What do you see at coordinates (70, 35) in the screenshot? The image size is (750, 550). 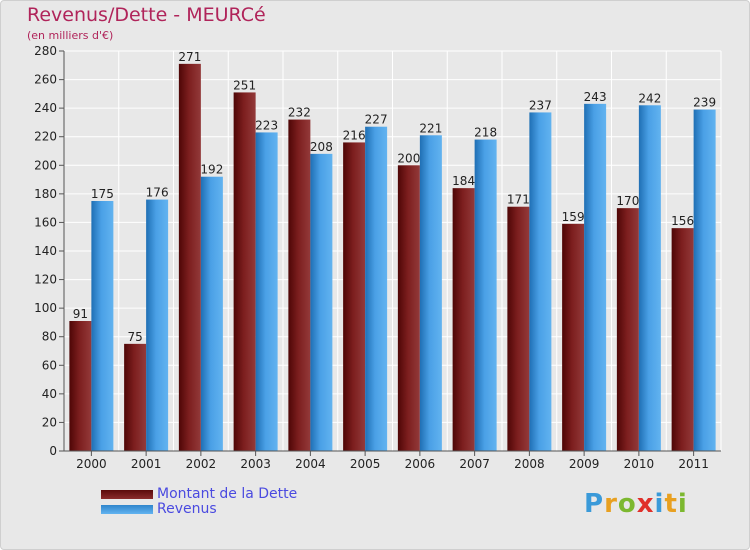 I see `chart-subtitle: (en milliers d'€)` at bounding box center [70, 35].